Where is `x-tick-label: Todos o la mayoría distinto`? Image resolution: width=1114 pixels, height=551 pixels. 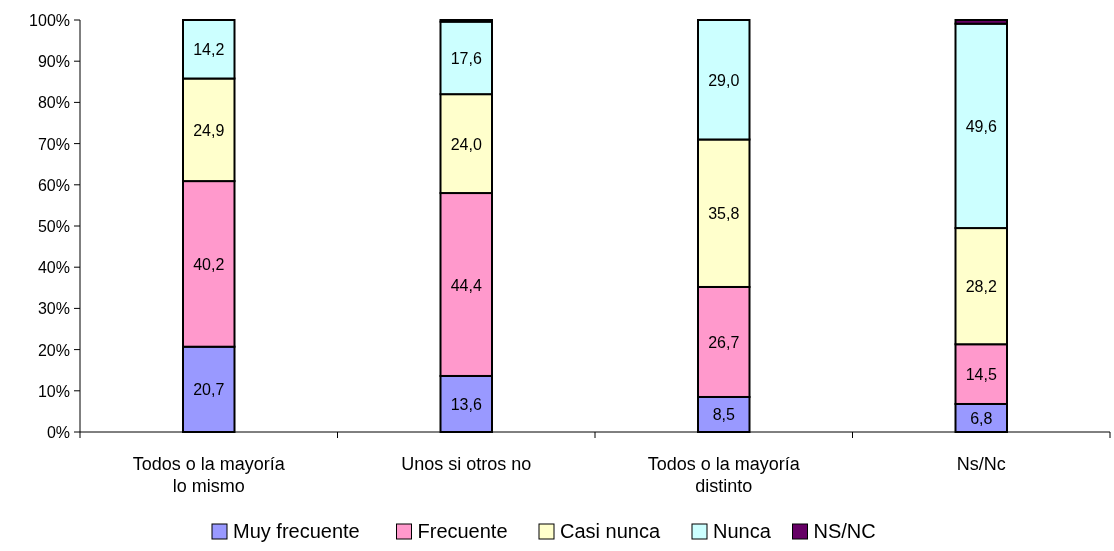
x-tick-label: Todos o la mayoría distinto is located at coordinates (724, 475).